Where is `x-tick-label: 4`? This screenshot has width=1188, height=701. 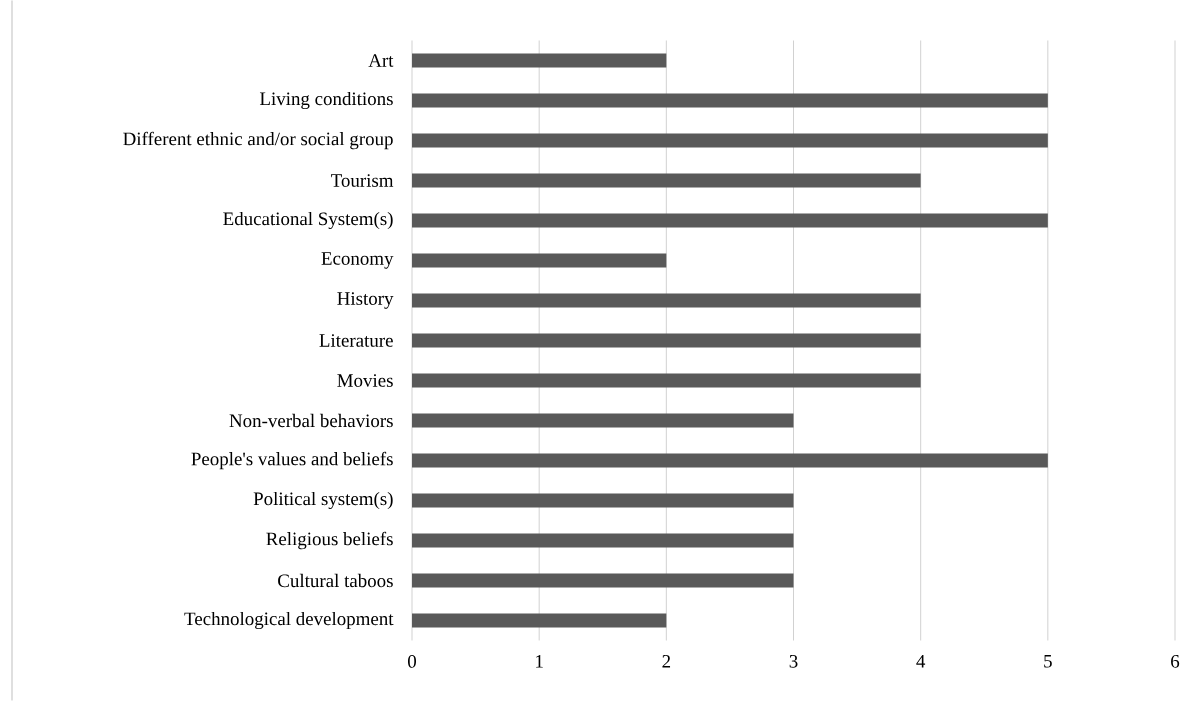 x-tick-label: 4 is located at coordinates (921, 661).